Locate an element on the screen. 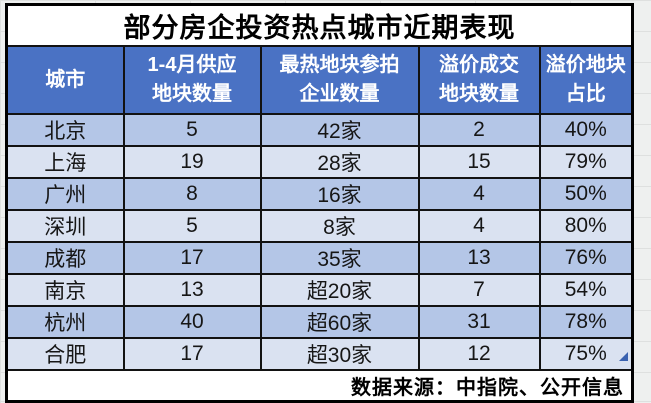  premium-ratio-cell: 50% is located at coordinates (586, 194).